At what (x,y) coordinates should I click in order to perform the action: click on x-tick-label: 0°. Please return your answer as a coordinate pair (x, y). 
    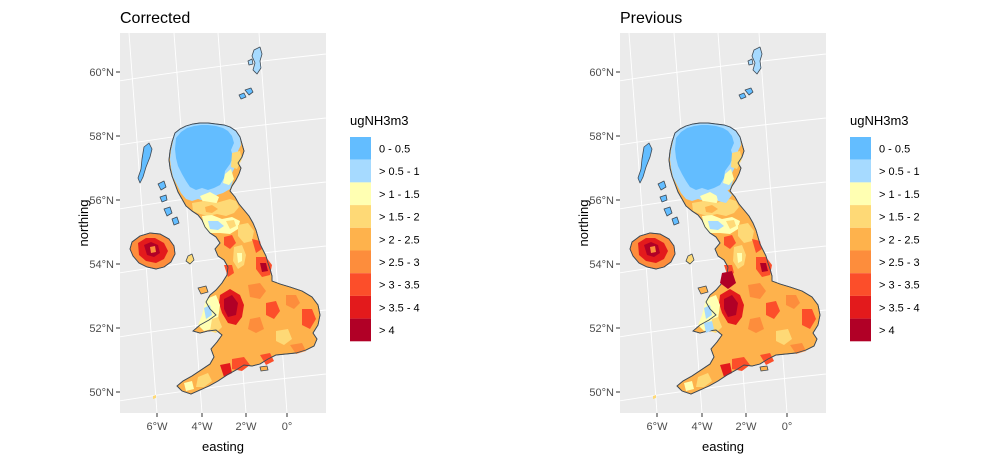
    Looking at the image, I should click on (787, 427).